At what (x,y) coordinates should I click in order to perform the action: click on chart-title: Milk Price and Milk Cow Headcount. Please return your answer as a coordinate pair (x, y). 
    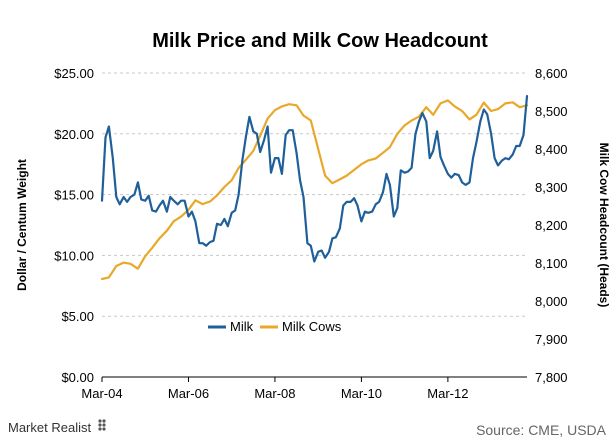
    Looking at the image, I should click on (320, 41).